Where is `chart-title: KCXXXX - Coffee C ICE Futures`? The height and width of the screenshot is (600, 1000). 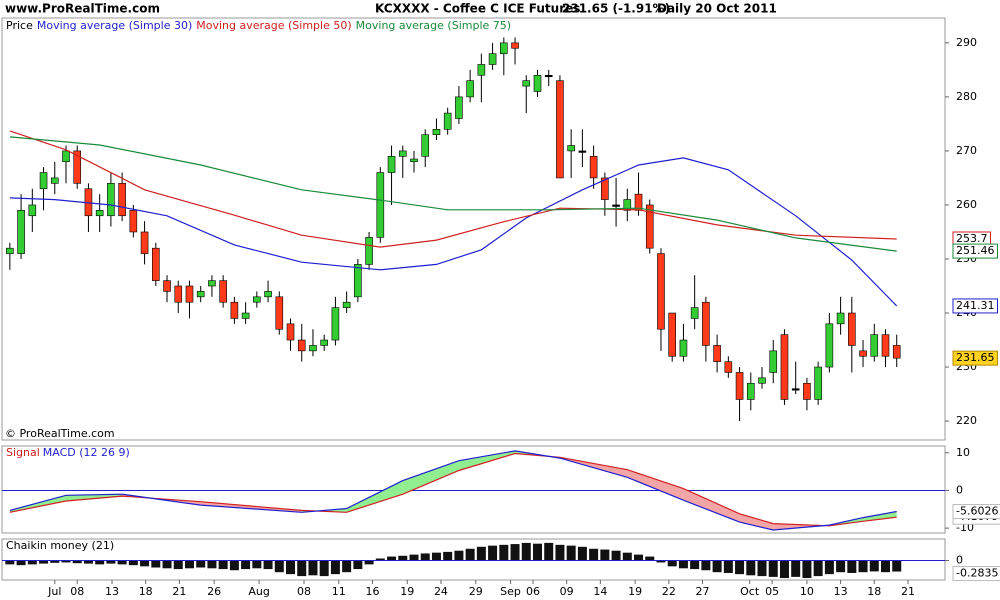
chart-title: KCXXXX - Coffee C ICE Futures is located at coordinates (477, 9).